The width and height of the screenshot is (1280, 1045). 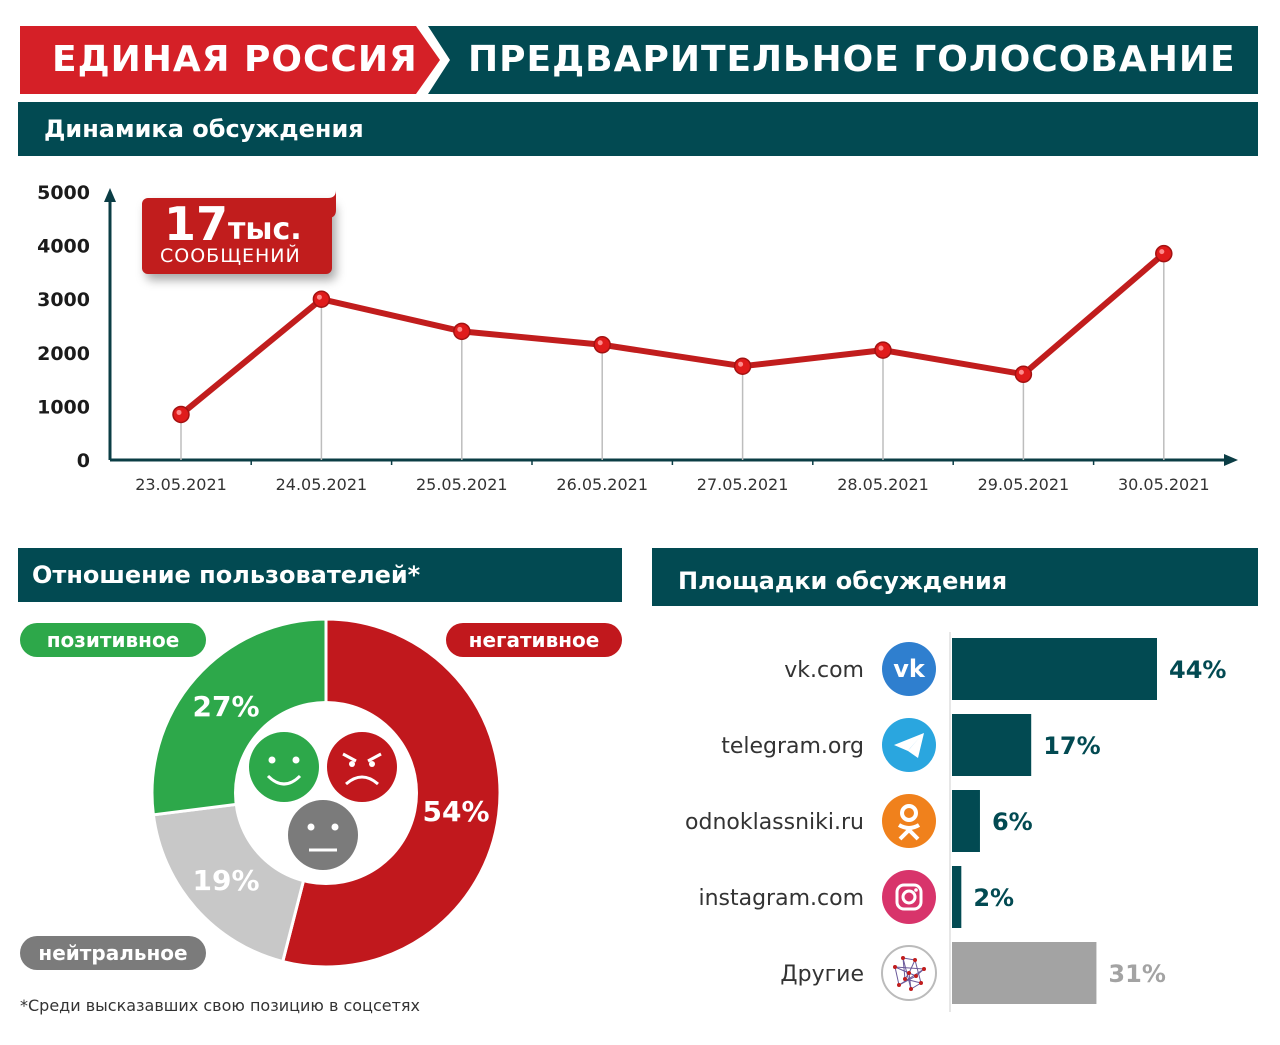 I want to click on y-axis-arrow, so click(x=110, y=195).